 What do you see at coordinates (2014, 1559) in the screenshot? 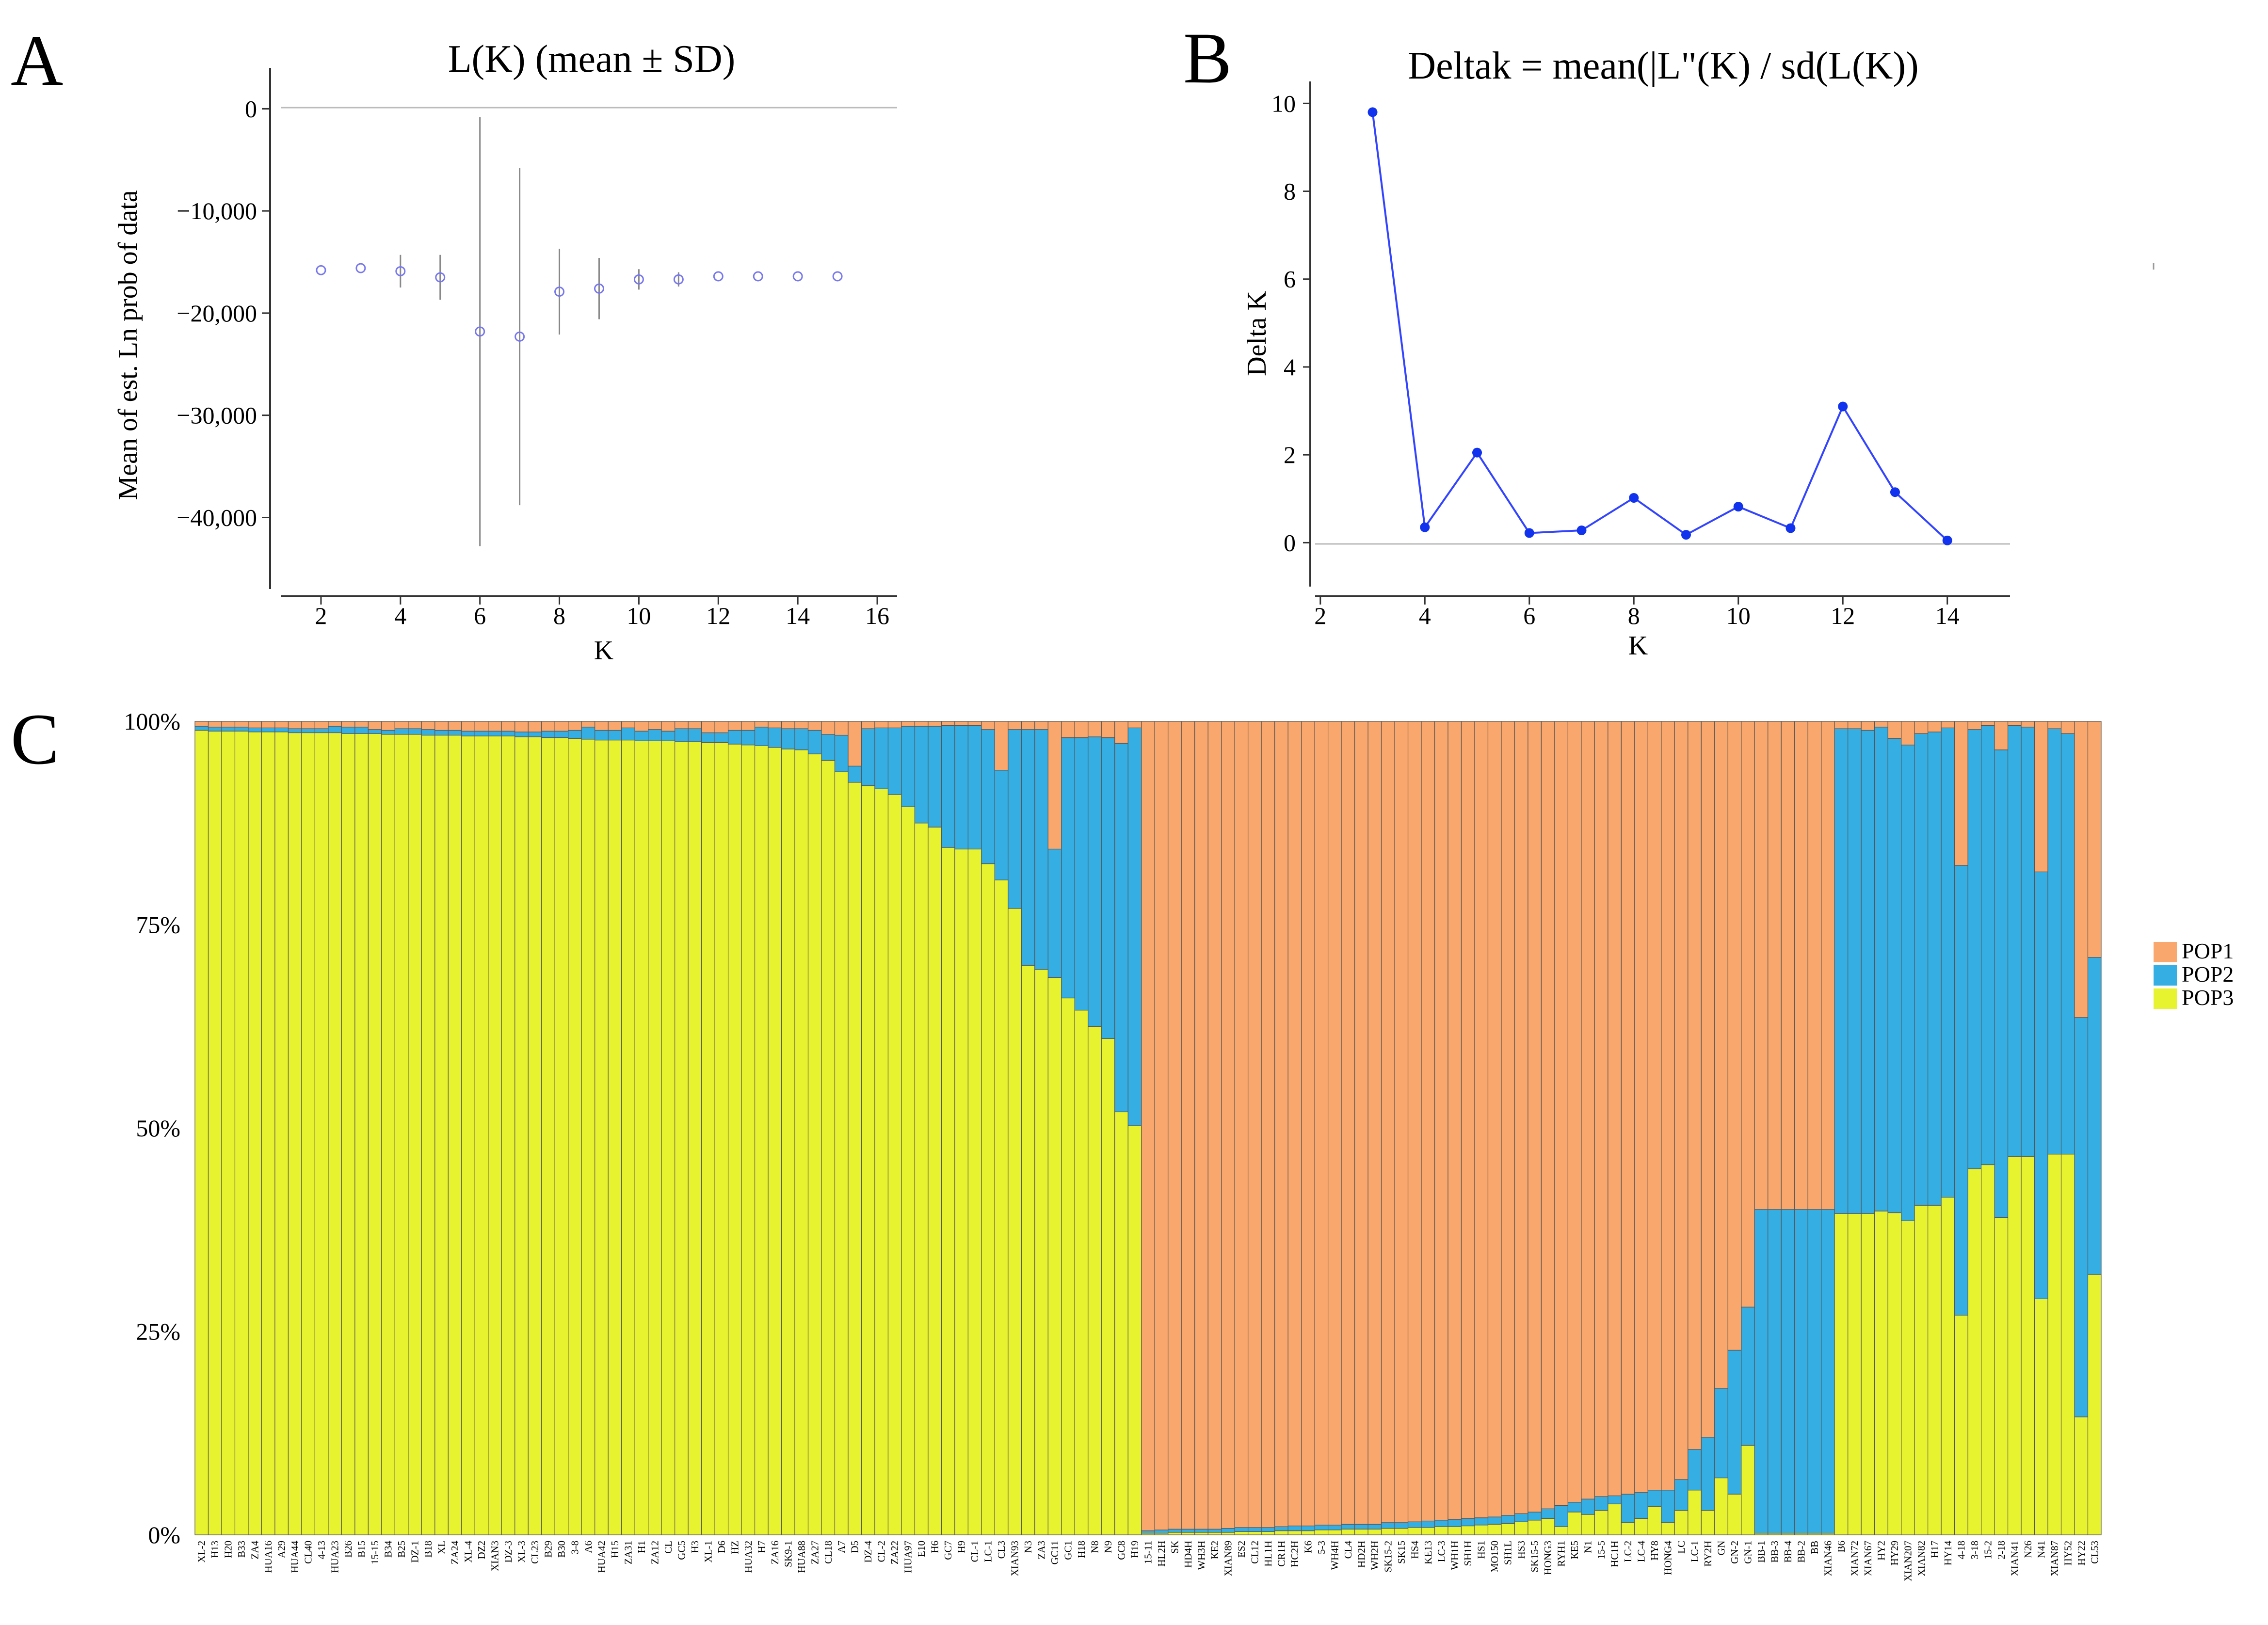
I see `sample-label: XIAN41` at bounding box center [2014, 1559].